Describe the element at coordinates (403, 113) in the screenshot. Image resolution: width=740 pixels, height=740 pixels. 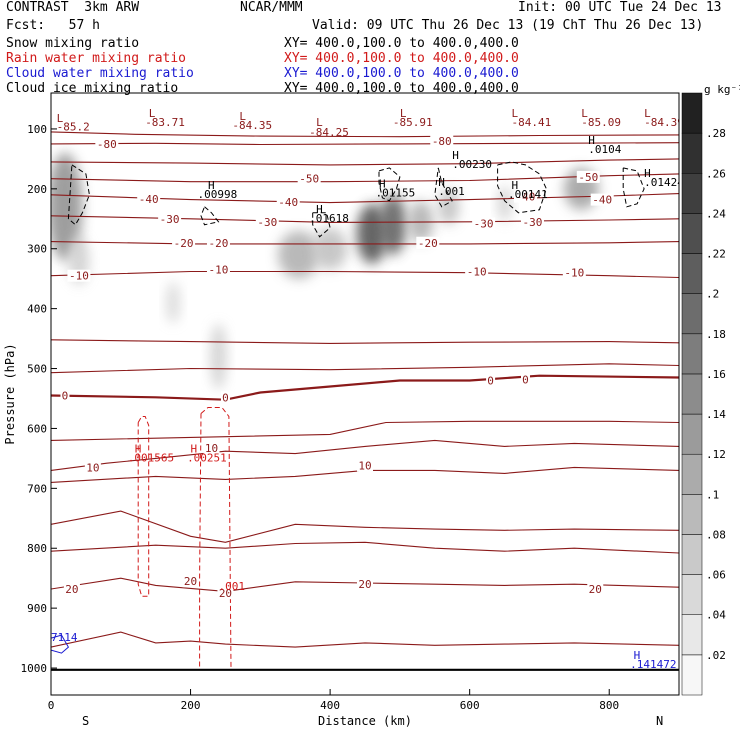
I see `extremum-label-8: L` at that location.